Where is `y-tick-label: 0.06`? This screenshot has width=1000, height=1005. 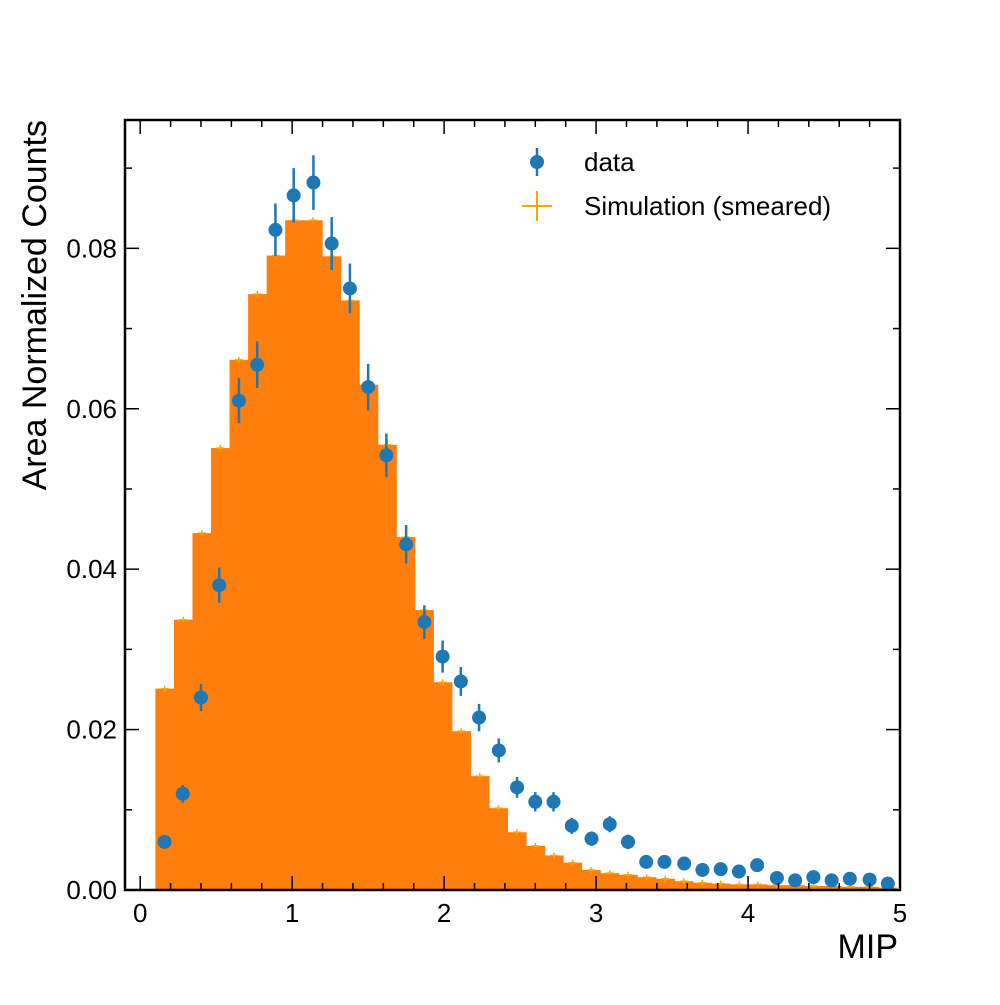 y-tick-label: 0.06 is located at coordinates (91, 409).